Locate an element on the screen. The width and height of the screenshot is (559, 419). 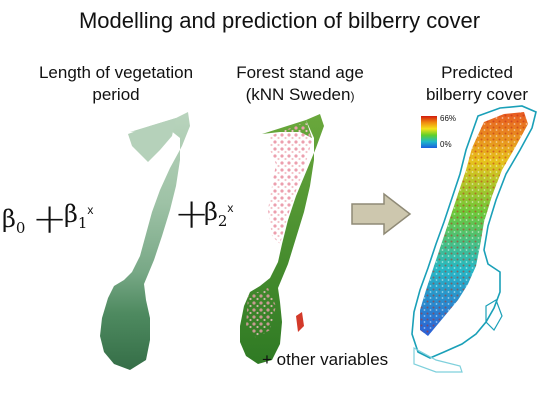
legend-min-label: 0% is located at coordinates (446, 144).